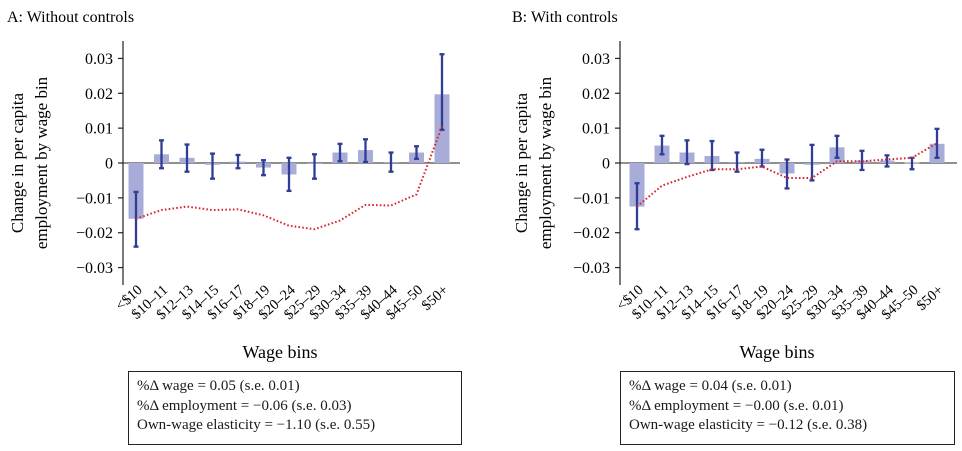 Image resolution: width=962 pixels, height=451 pixels. Describe the element at coordinates (748, 425) in the screenshot. I see `stats-own-wage-elasticity: Own-wage elasticity = −0.12 (s.e. 0.38)` at that location.